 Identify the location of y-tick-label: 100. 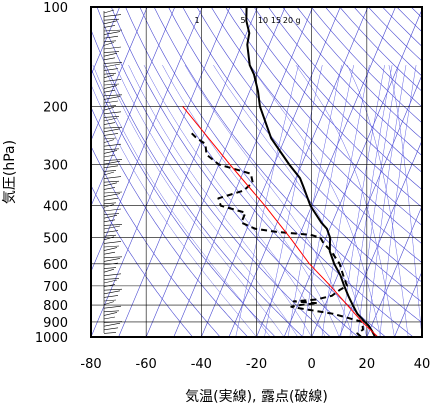
(55, 8).